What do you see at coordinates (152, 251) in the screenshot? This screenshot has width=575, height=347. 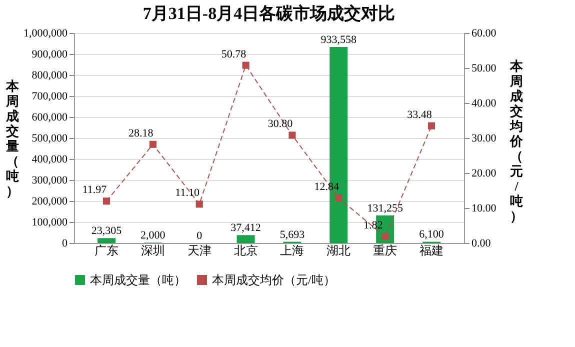 I see `x-tick-label: 深圳` at bounding box center [152, 251].